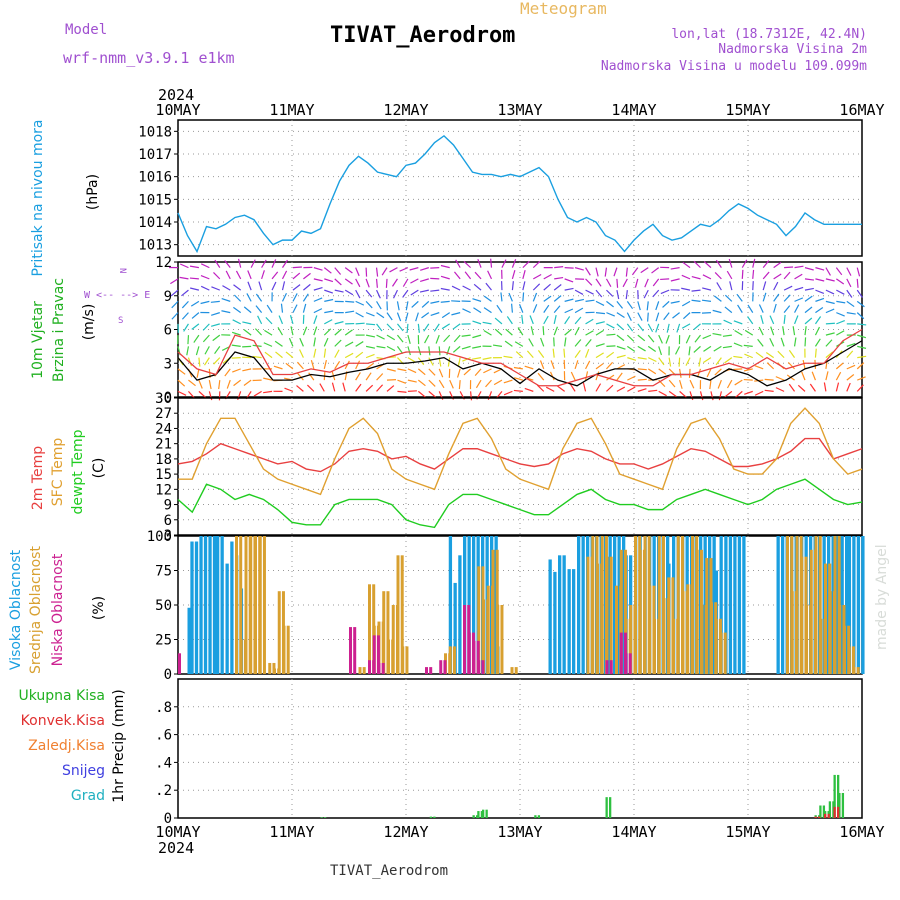 This screenshot has height=900, width=900. I want to click on meteogram-label: Meteogram, so click(563, 9).